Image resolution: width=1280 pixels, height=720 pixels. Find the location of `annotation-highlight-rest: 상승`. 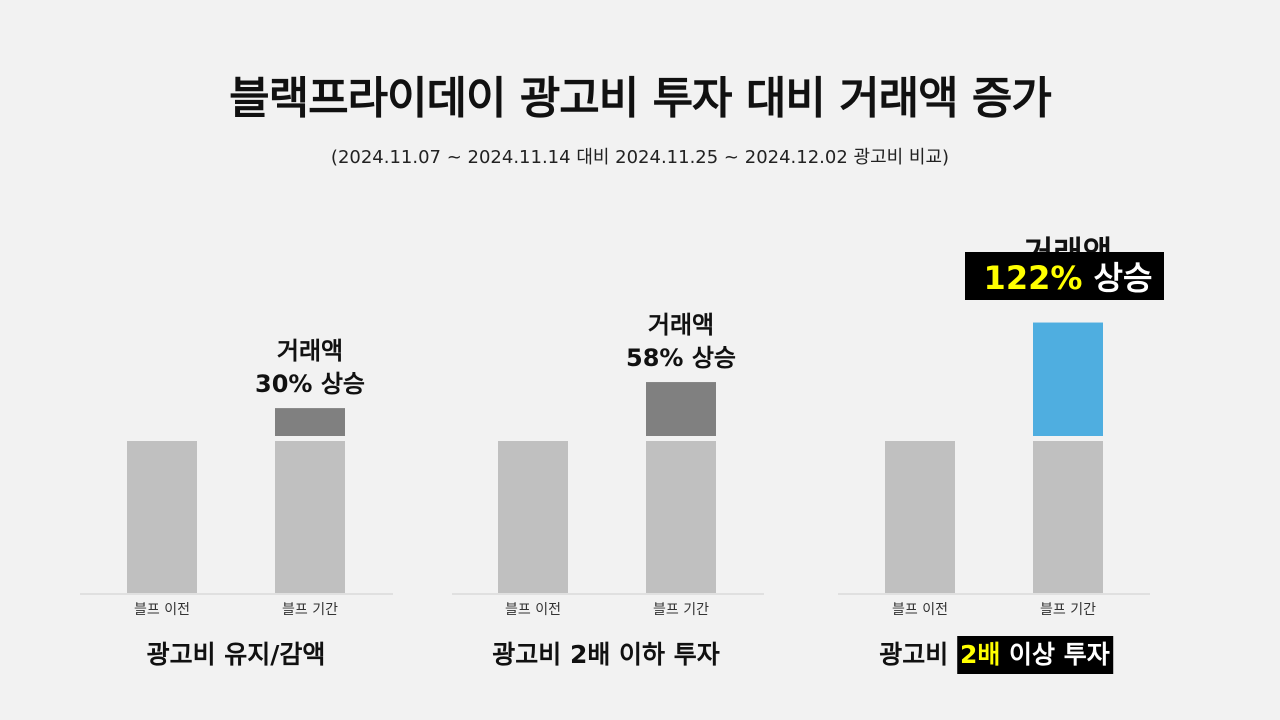

annotation-highlight-rest: 상승 is located at coordinates (1117, 278).